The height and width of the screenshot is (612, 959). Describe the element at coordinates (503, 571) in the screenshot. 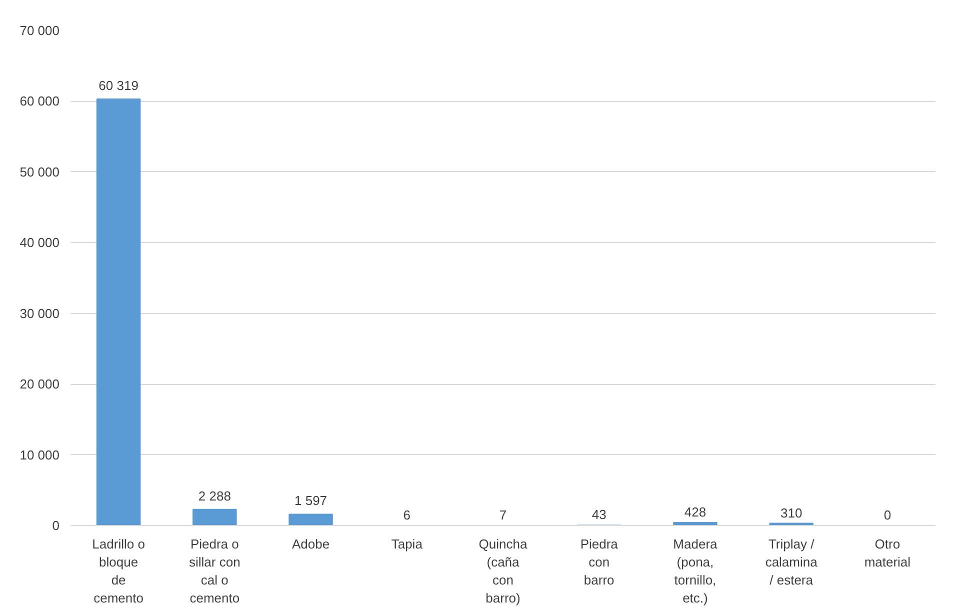

I see `x-tick-label: Quincha (caña con barro)` at that location.